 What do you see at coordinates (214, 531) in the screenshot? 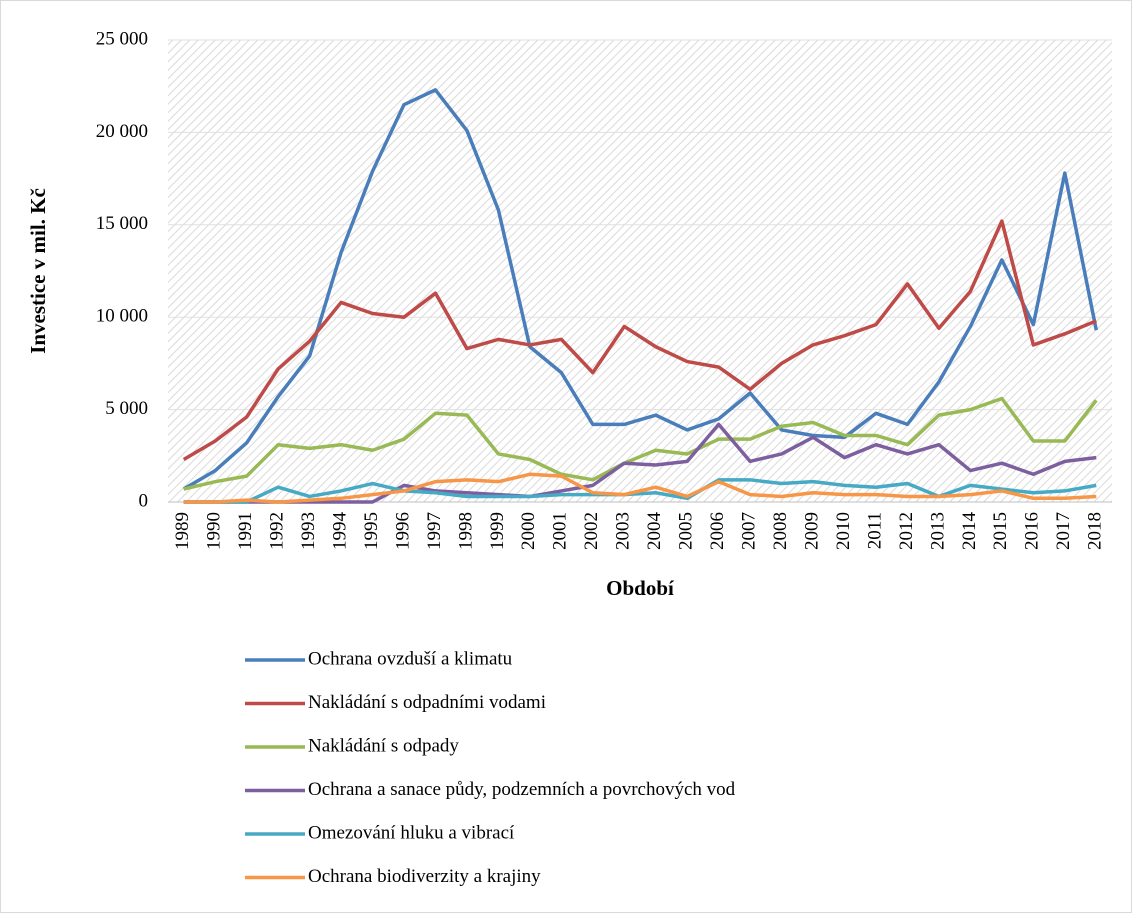
I see `x-tick-label: 1990` at bounding box center [214, 531].